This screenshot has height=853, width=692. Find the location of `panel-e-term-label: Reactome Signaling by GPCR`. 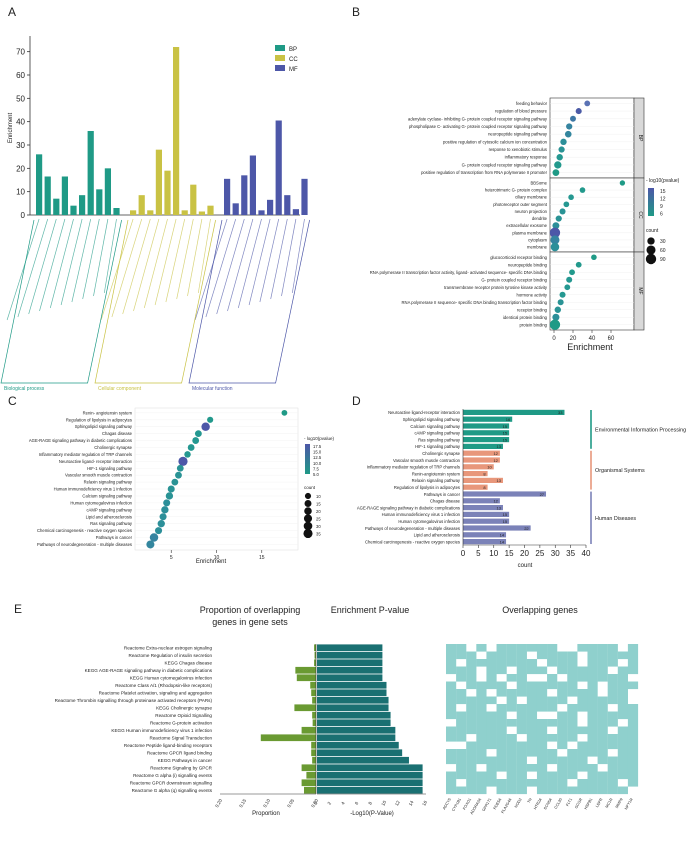

panel-e-term-label: Reactome Signaling by GPCR is located at coordinates (181, 767).